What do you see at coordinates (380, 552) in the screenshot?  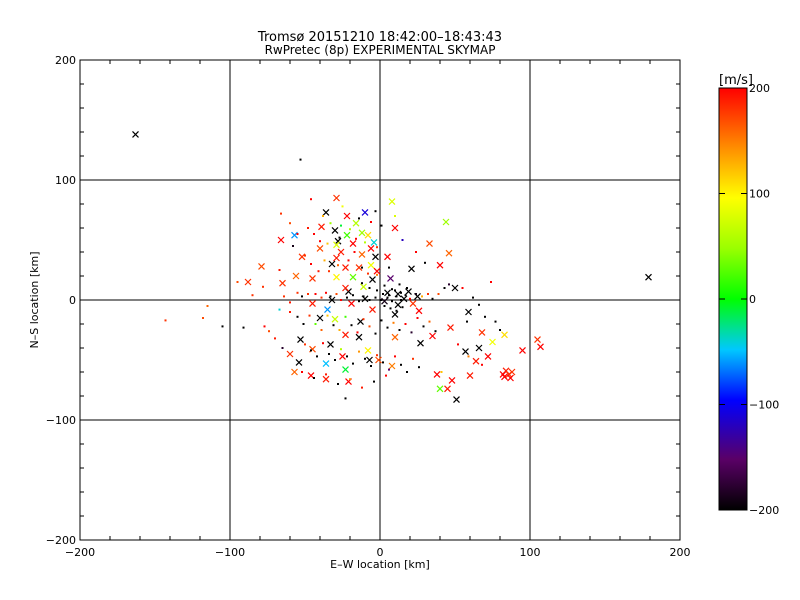 I see `x-tick-label: 0` at bounding box center [380, 552].